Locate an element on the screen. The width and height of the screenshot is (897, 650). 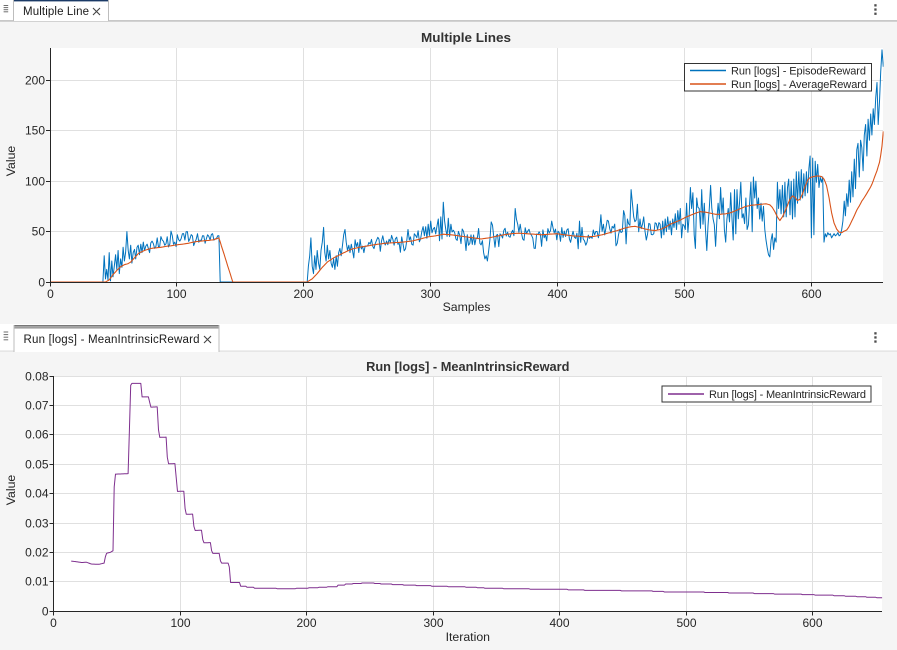
svg-text: Run [logs] - AverageReward is located at coordinates (799, 85).